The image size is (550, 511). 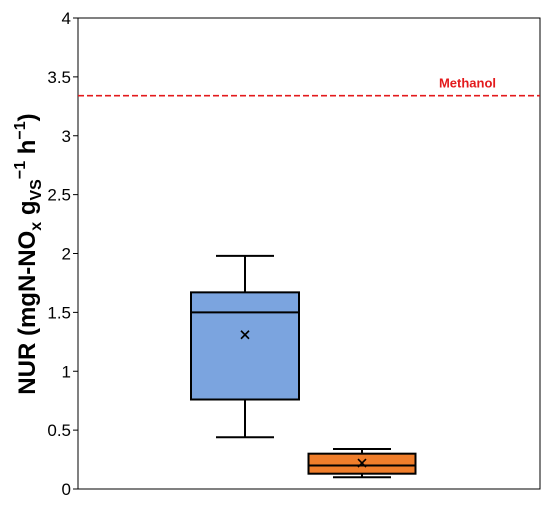 What do you see at coordinates (27, 210) in the screenshot?
I see `y-label-g: g` at bounding box center [27, 210].